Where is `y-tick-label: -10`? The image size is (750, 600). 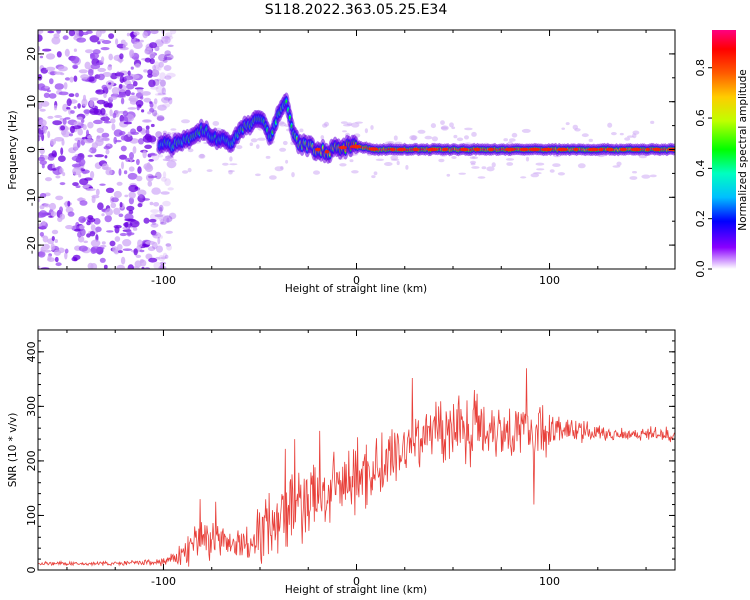 y-tick-label: -10 is located at coordinates (31, 197).